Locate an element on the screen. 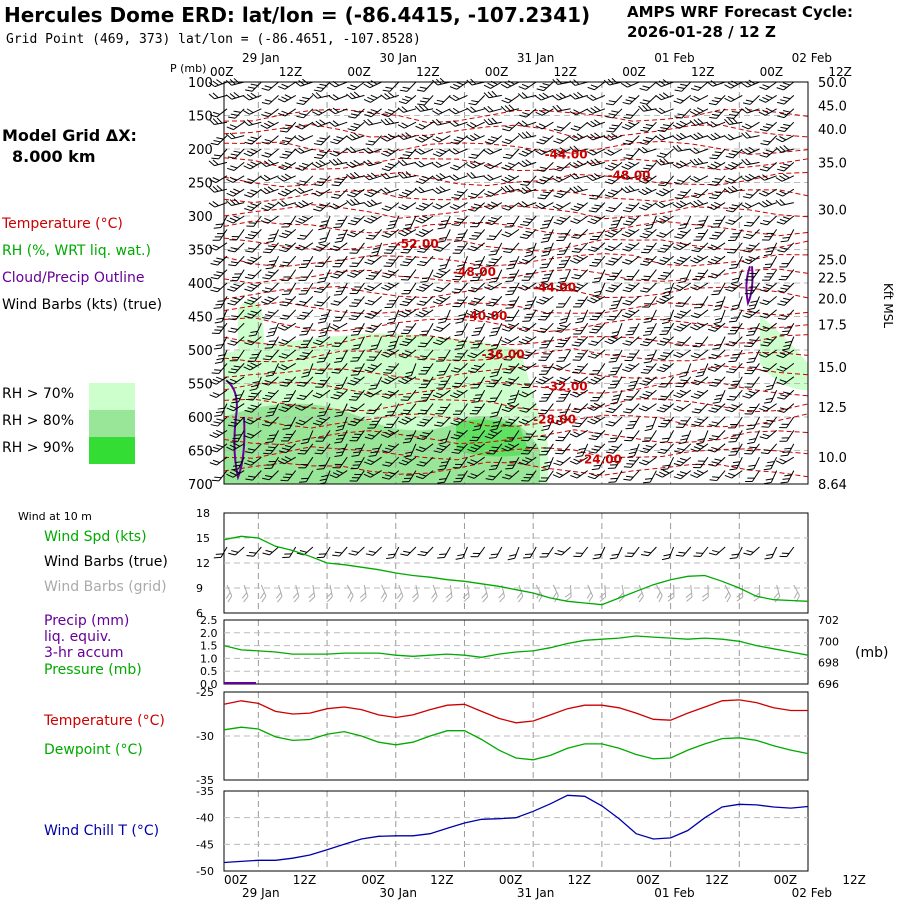 This screenshot has height=900, width=900. isotherm-line is located at coordinates (516, 244).